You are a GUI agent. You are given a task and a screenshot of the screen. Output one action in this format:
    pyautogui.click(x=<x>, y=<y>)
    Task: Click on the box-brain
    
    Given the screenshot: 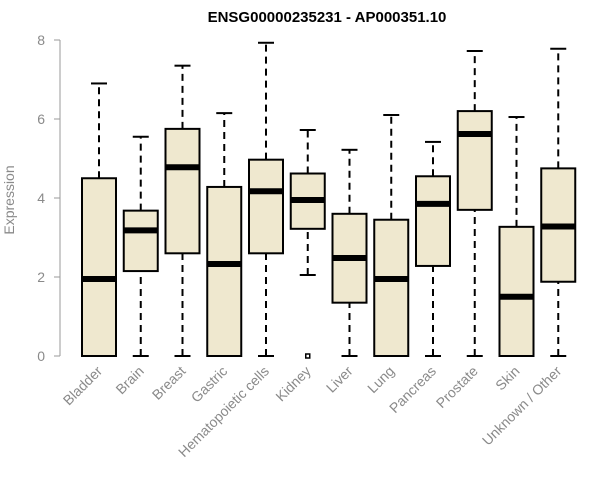 What is the action you would take?
    pyautogui.click(x=140, y=246)
    